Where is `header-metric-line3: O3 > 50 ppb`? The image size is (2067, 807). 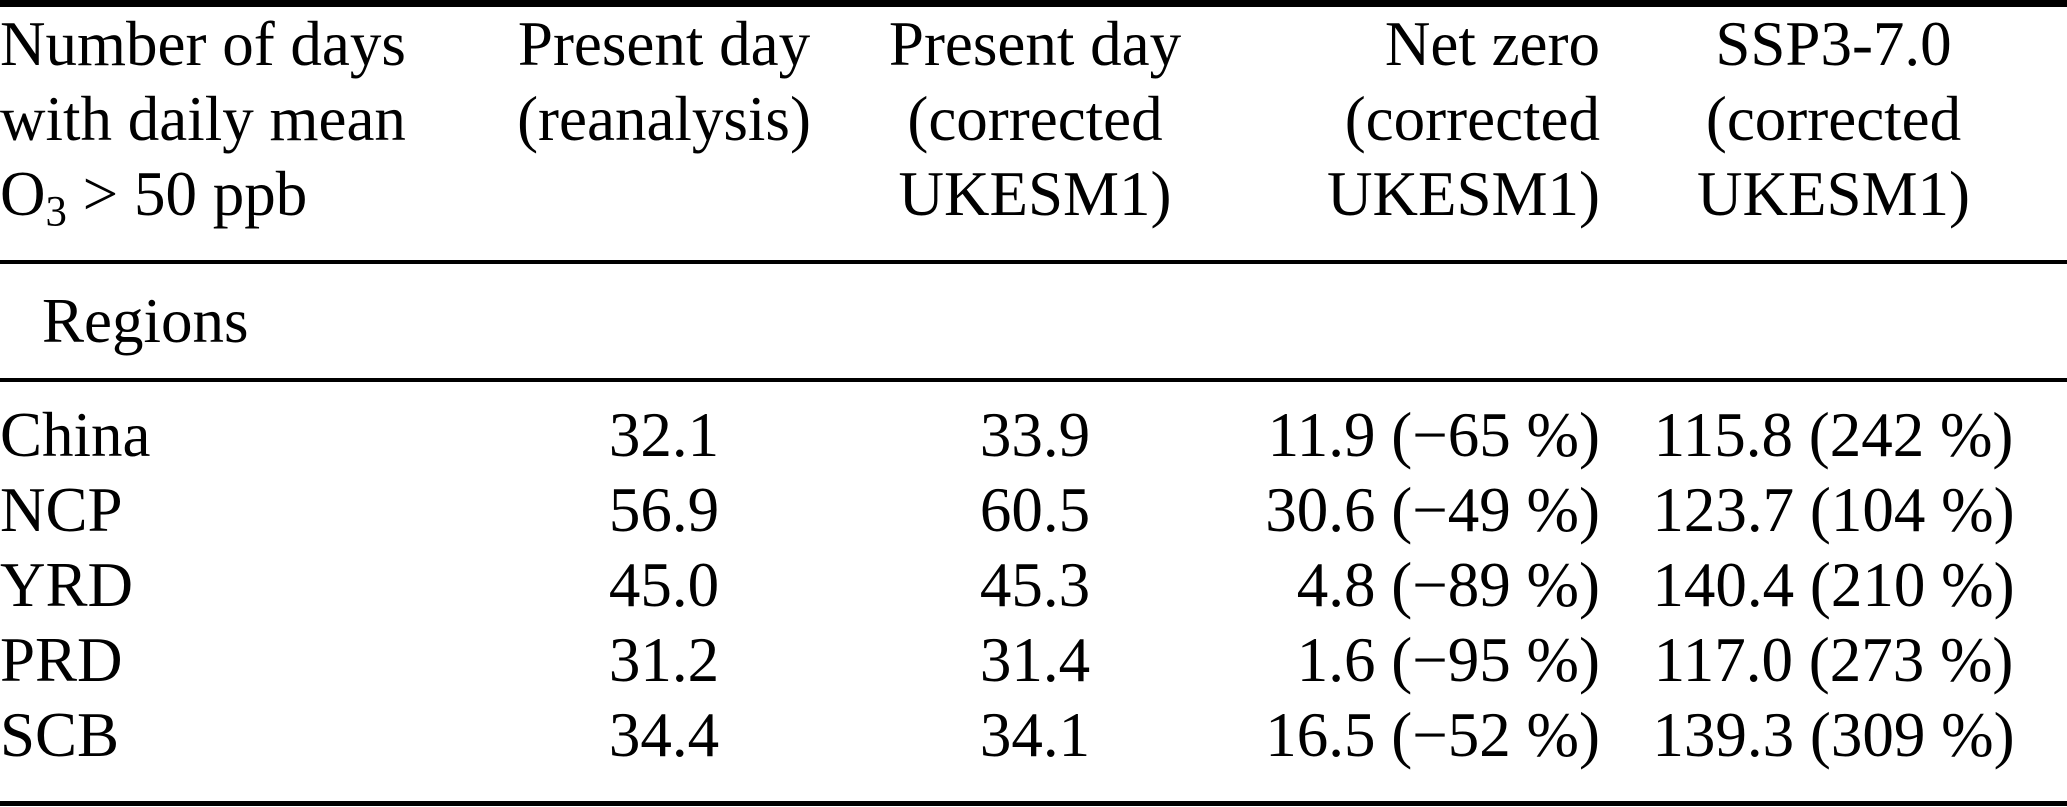
header-metric-line3: O3 > 50 ppb is located at coordinates (250, 195).